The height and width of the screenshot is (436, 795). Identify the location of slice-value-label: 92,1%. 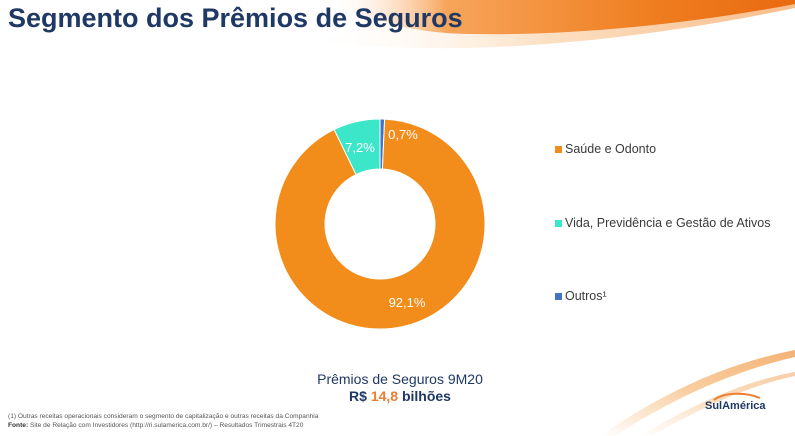
(407, 302).